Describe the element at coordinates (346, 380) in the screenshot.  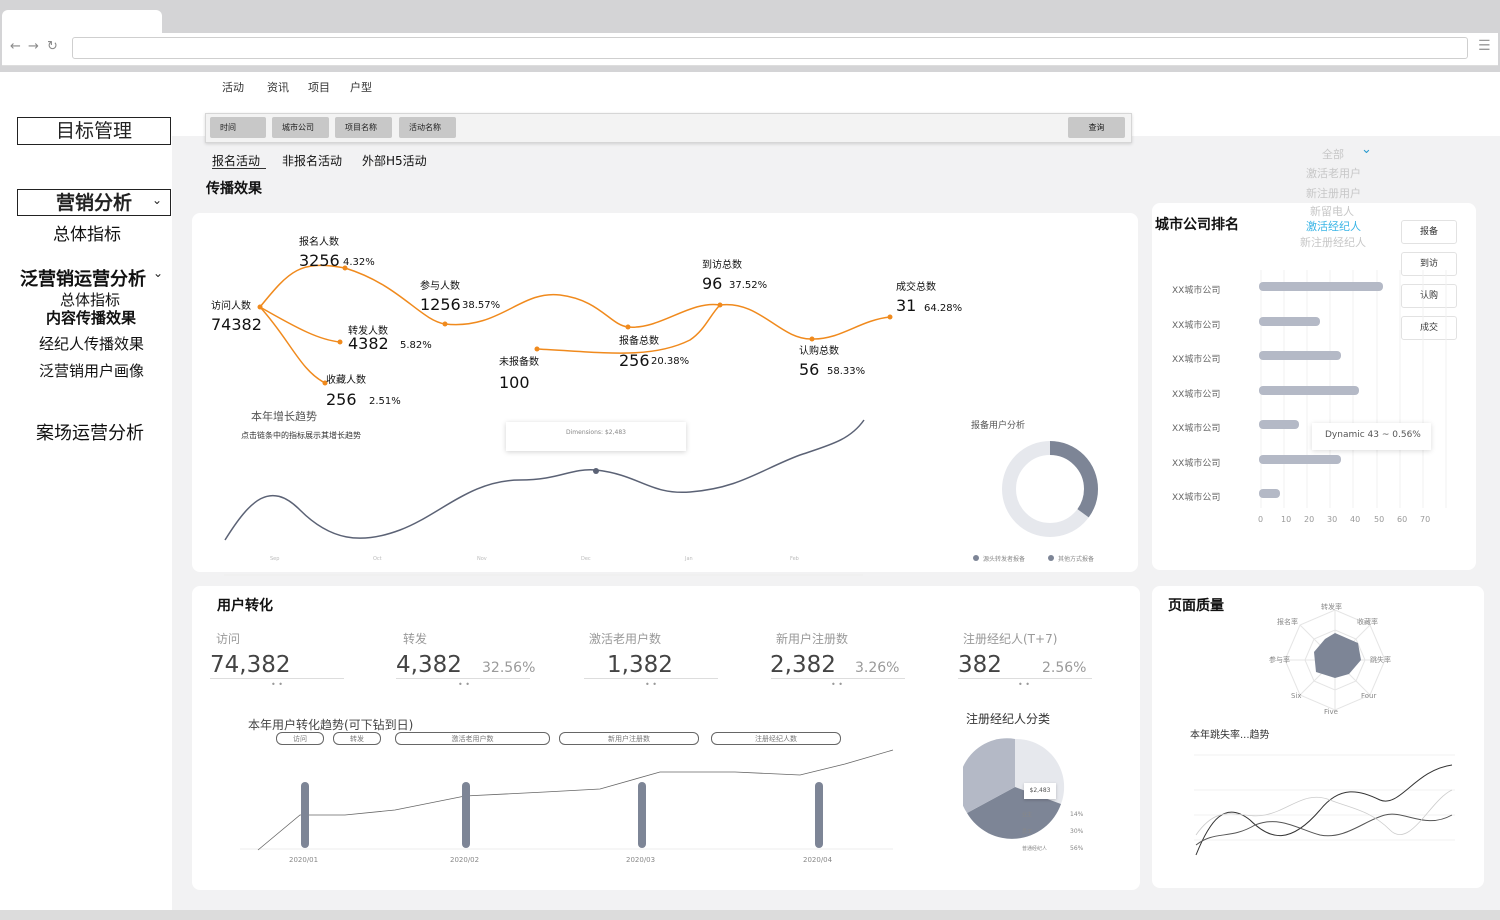
I see `flow-favorite-label: 收藏人数` at that location.